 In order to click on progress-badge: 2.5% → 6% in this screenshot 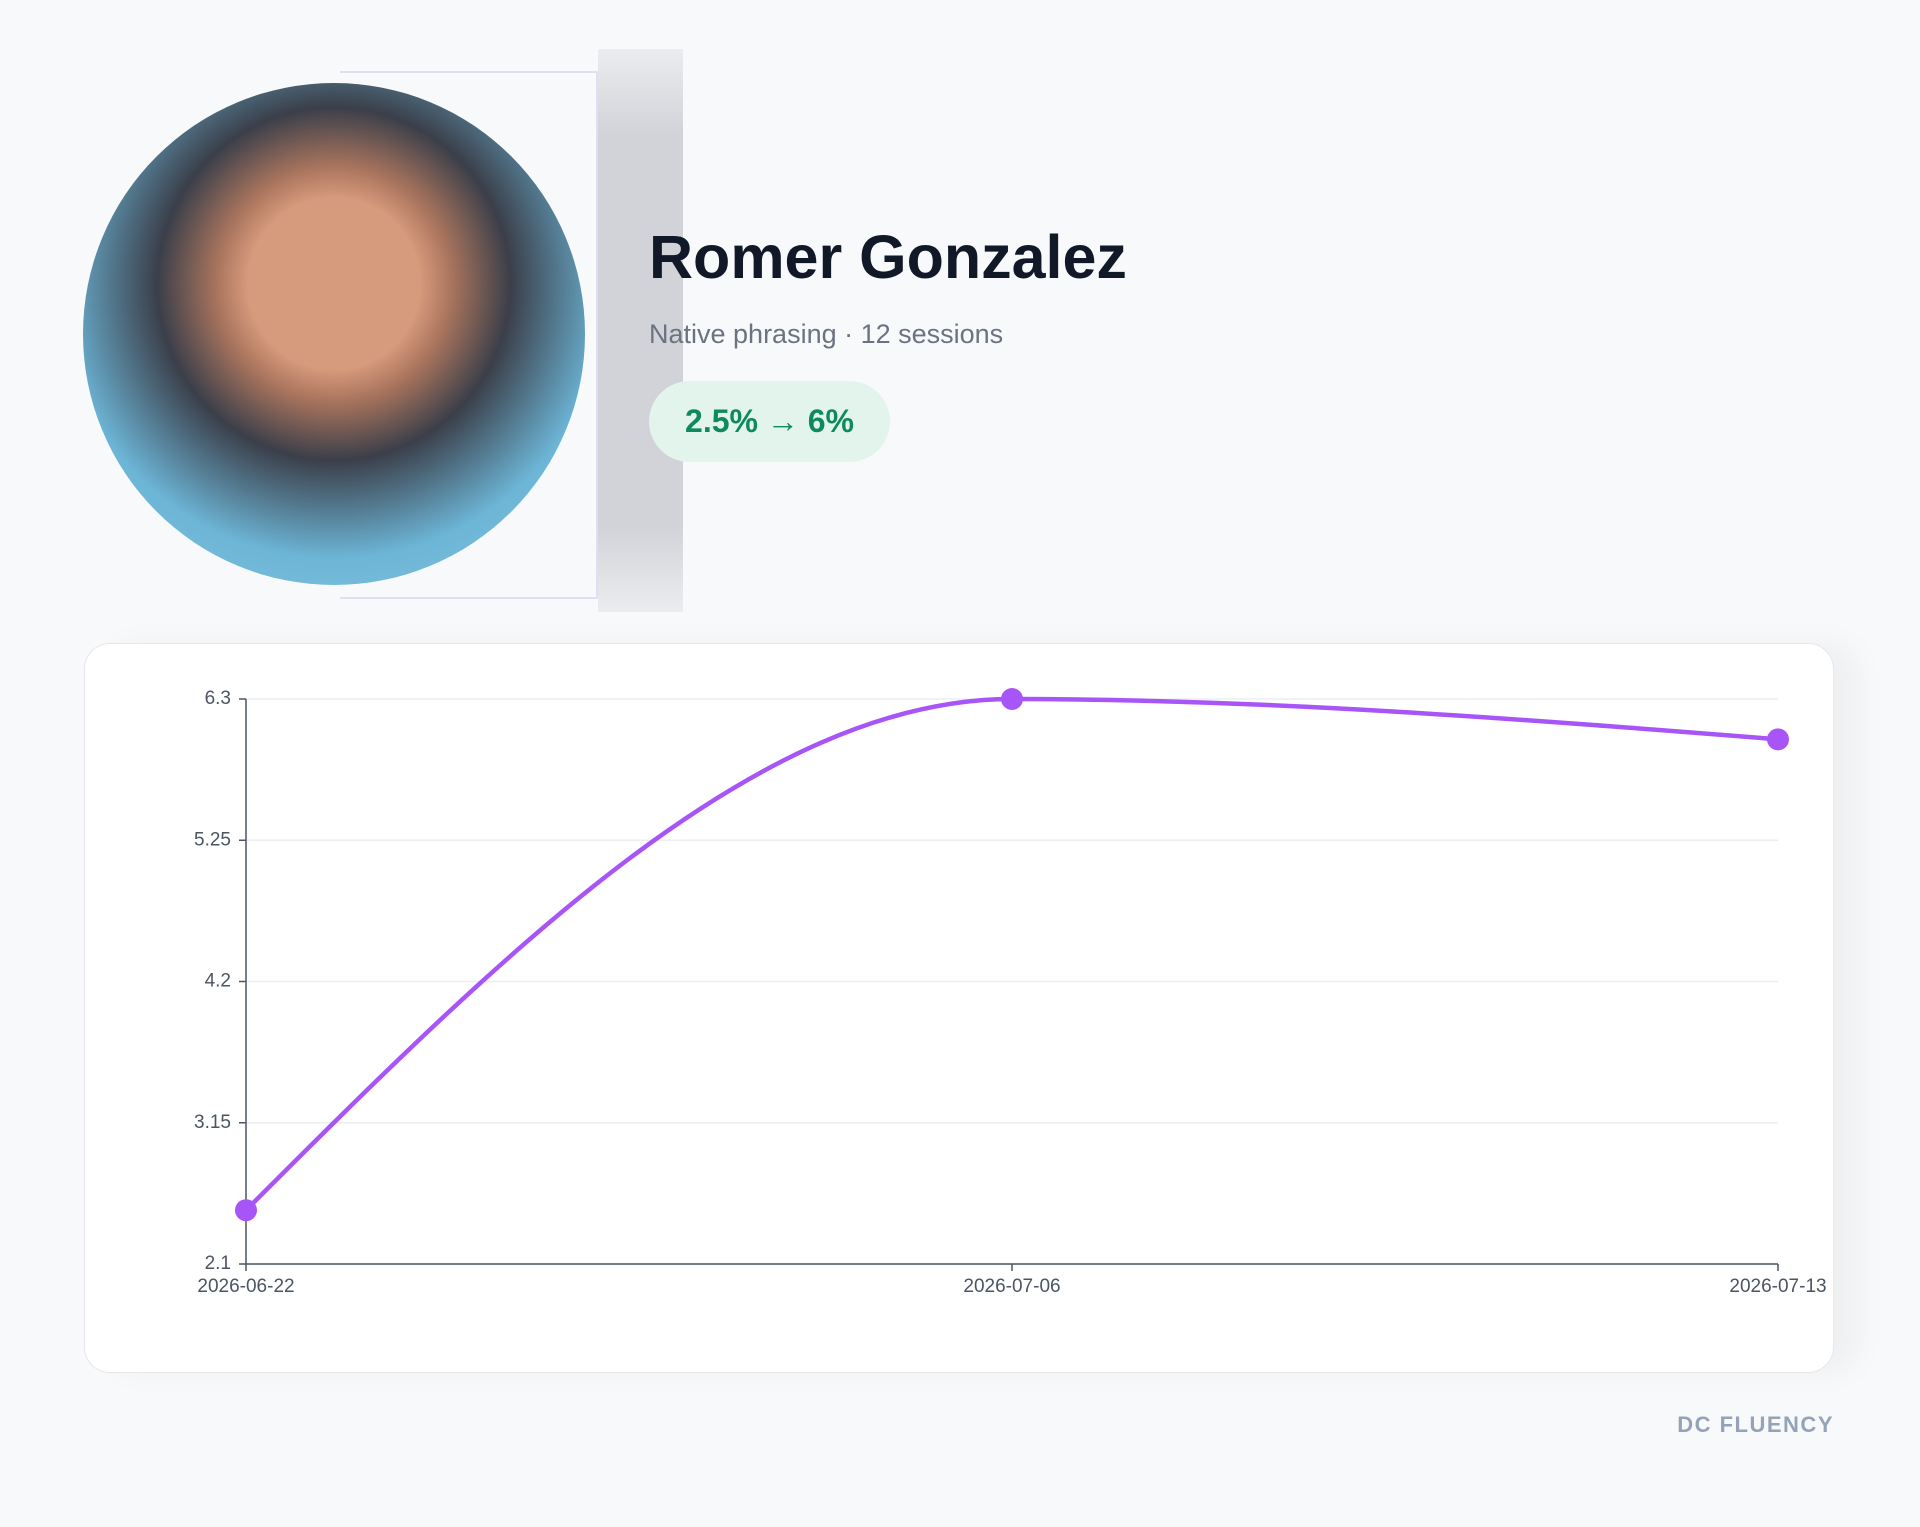, I will do `click(769, 421)`.